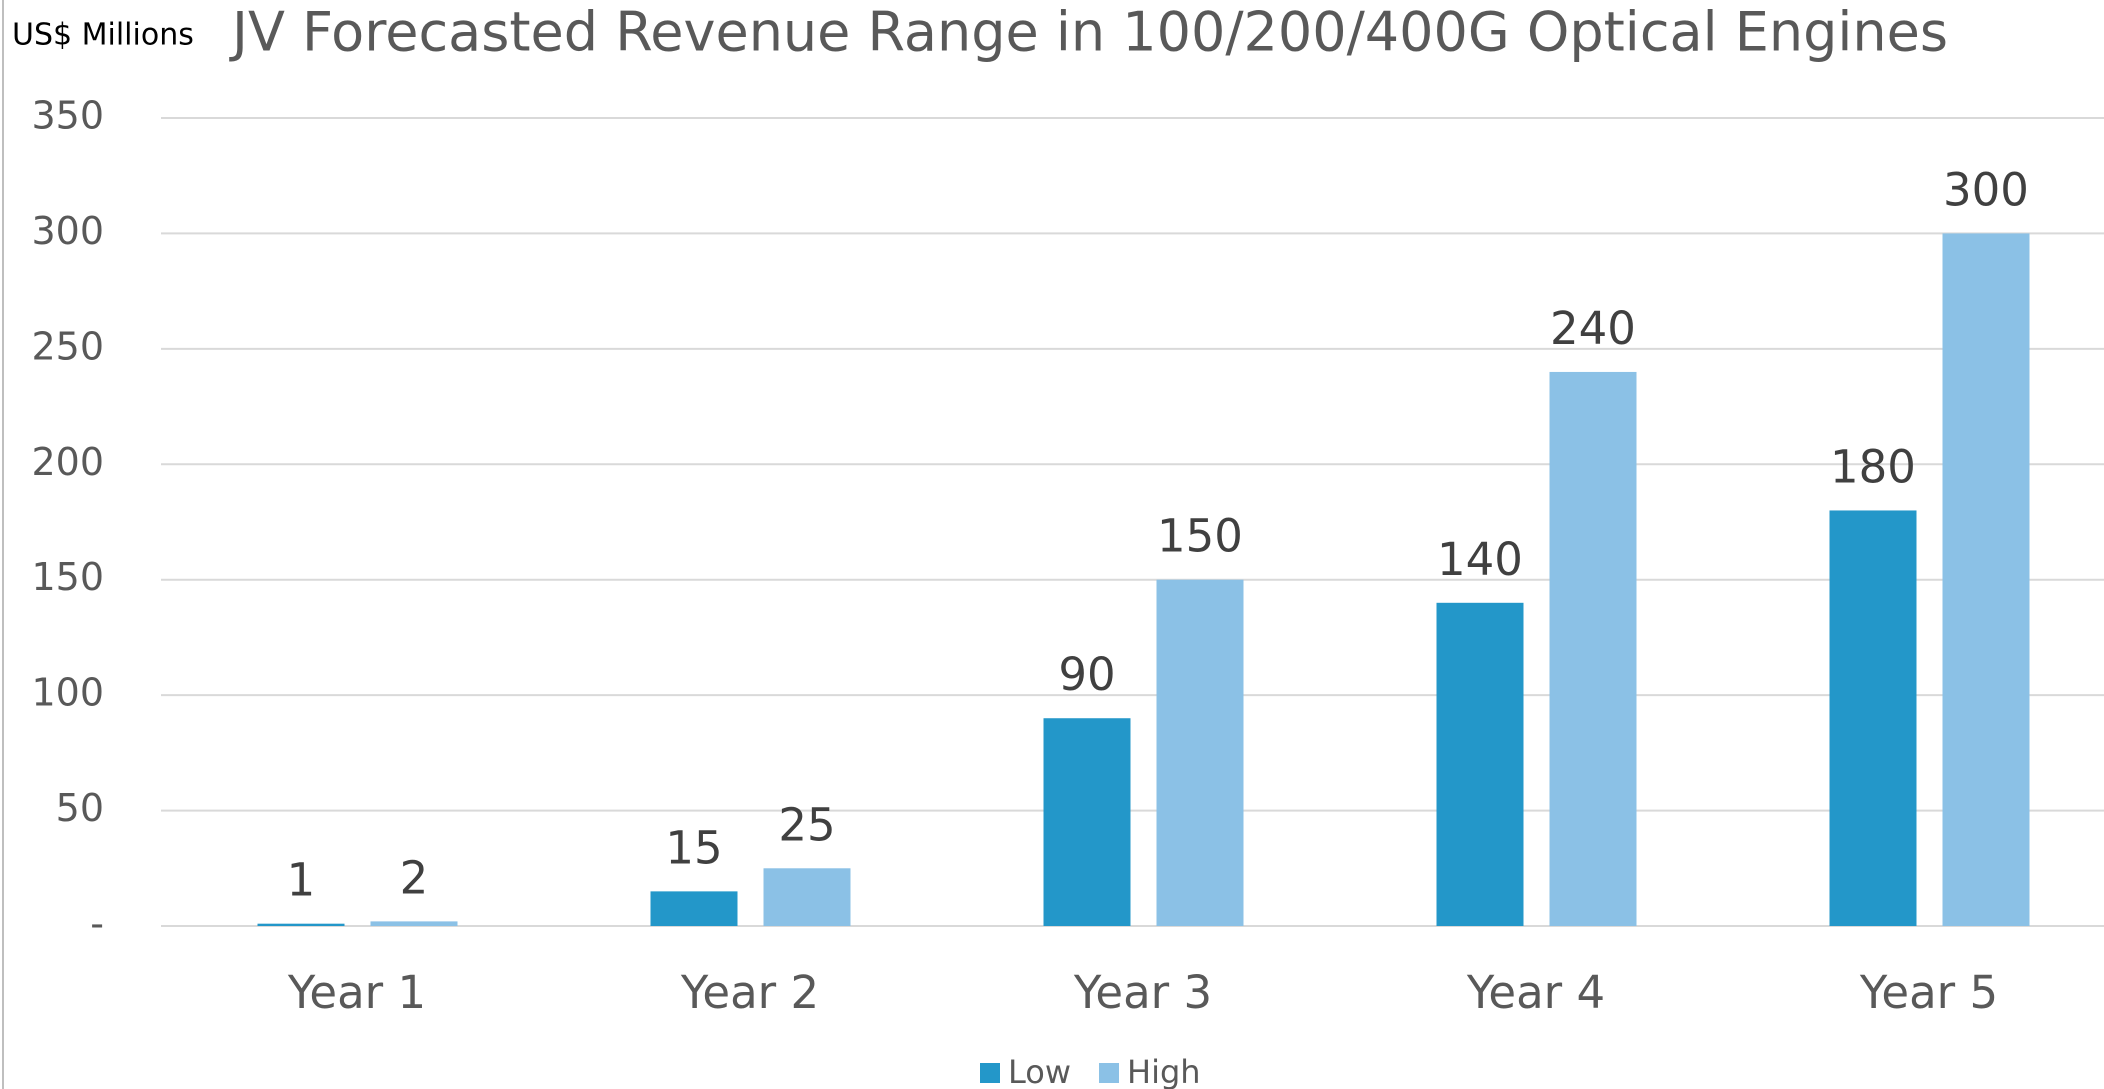  Describe the element at coordinates (67, 231) in the screenshot. I see `y-tick-label: 300` at that location.